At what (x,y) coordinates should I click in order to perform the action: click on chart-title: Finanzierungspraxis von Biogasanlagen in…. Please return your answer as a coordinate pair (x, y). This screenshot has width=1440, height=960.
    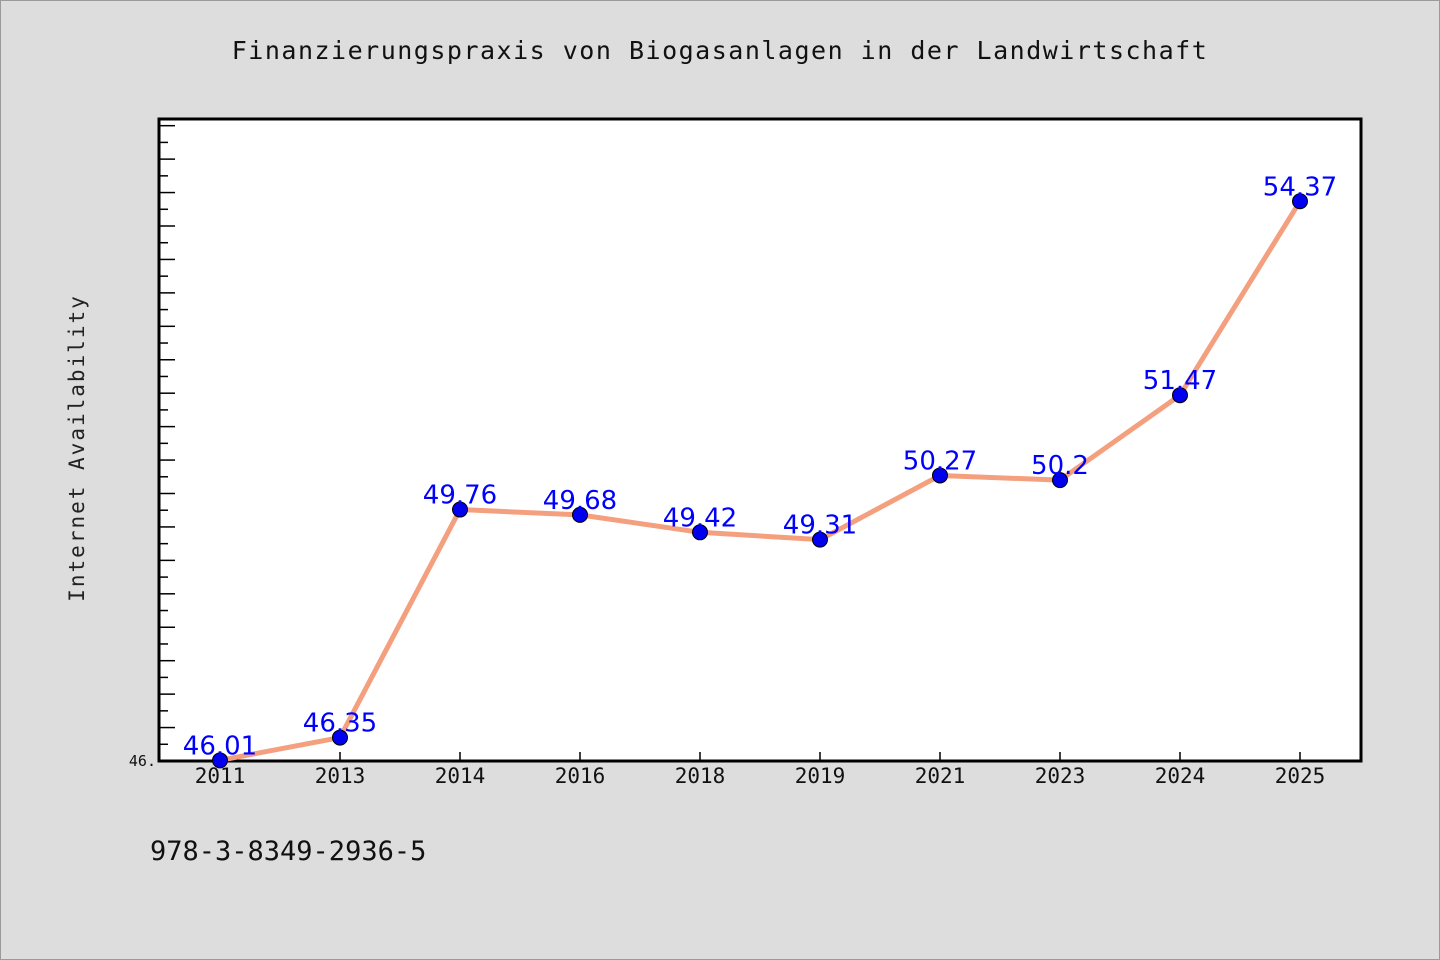
    Looking at the image, I should click on (720, 50).